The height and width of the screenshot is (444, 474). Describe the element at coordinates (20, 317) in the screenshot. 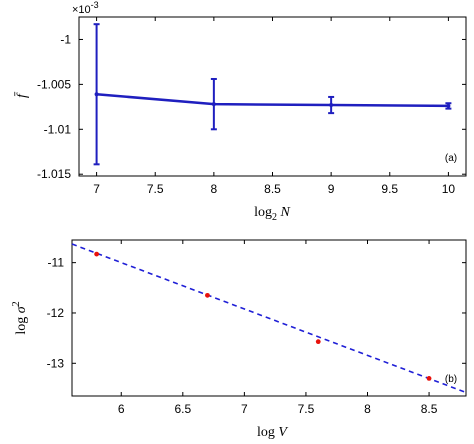

I see `panel-b-y-label: log σ2` at that location.